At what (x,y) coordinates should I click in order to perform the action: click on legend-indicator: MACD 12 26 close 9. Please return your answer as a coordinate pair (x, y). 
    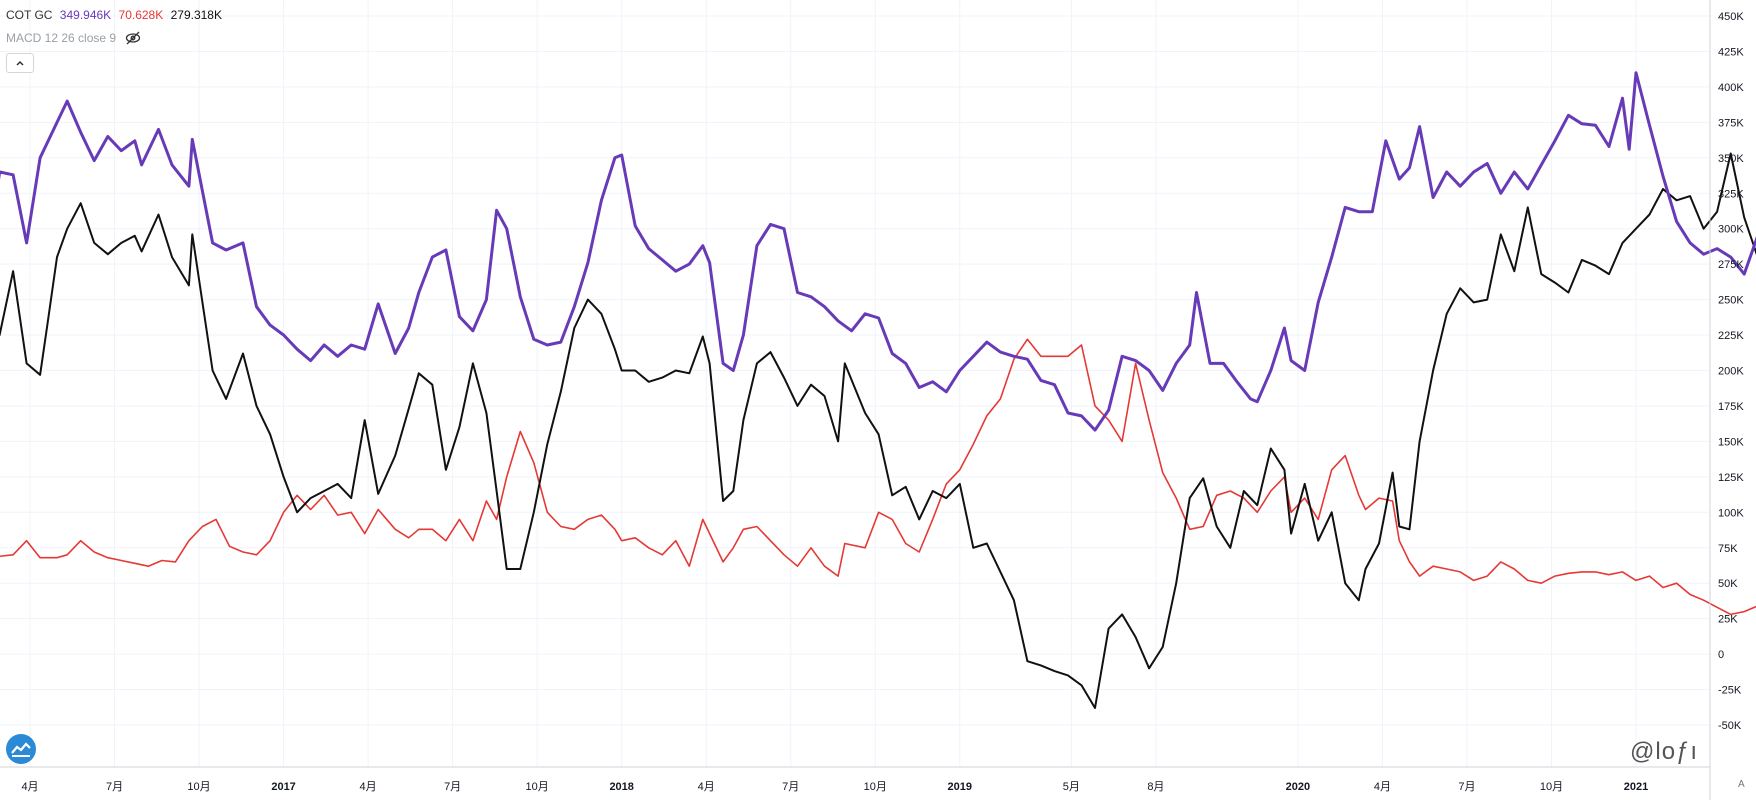
    Looking at the image, I should click on (73, 39).